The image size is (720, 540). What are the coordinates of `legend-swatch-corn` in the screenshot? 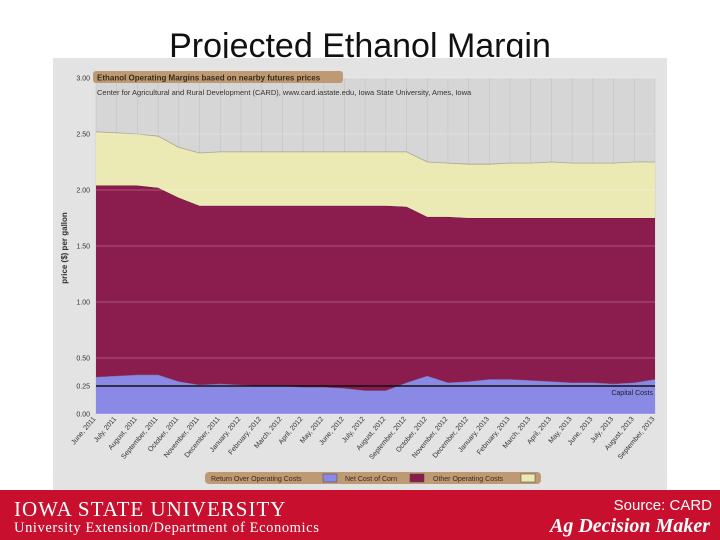 It's located at (417, 478).